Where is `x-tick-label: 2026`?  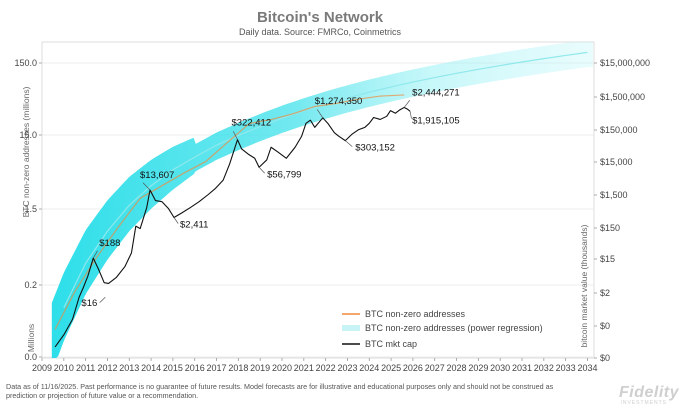 x-tick-label: 2026 is located at coordinates (413, 368).